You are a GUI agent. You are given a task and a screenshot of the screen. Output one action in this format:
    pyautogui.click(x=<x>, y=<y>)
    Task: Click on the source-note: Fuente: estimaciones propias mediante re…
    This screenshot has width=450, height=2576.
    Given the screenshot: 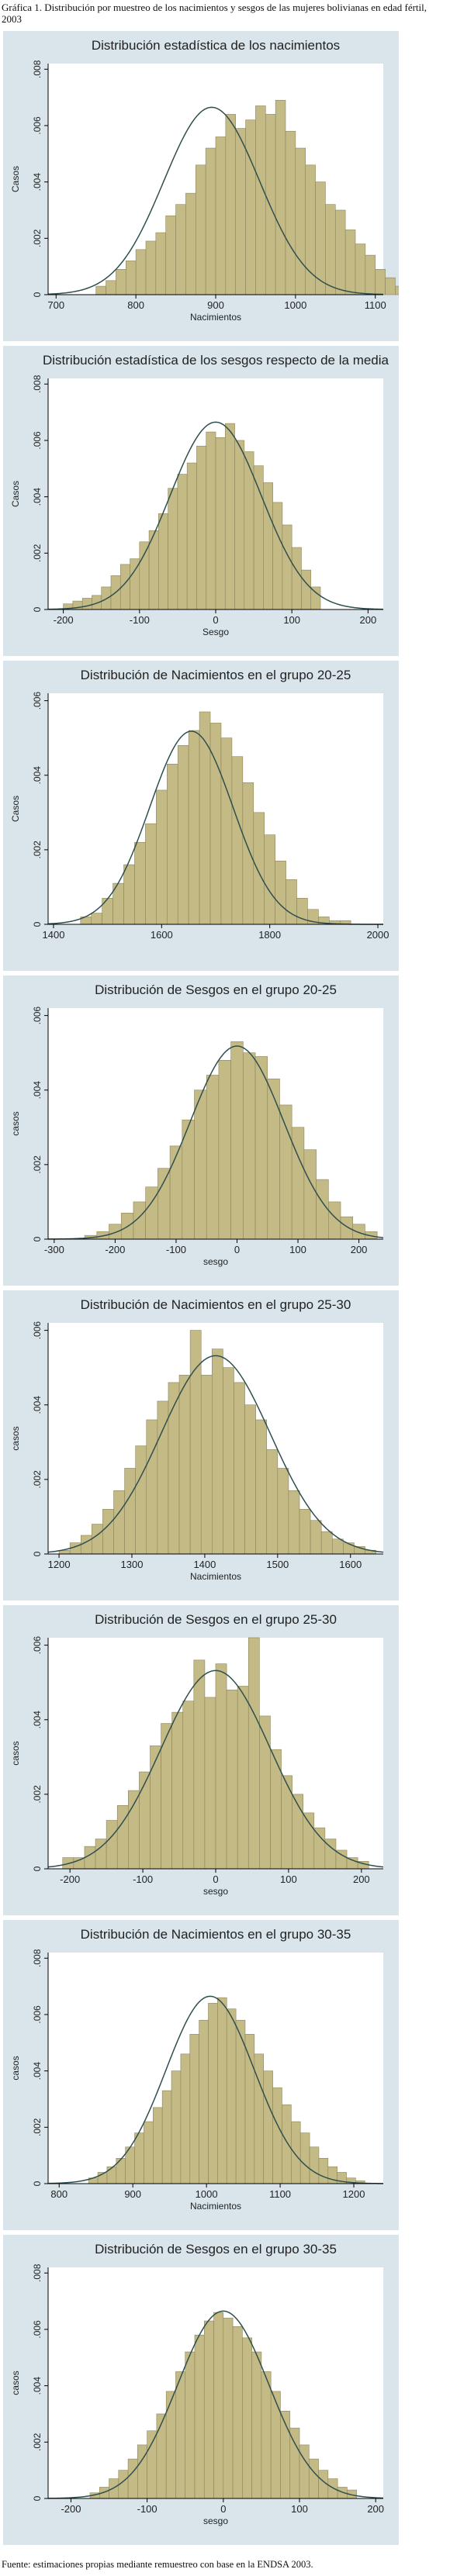 What is the action you would take?
    pyautogui.click(x=157, y=2565)
    